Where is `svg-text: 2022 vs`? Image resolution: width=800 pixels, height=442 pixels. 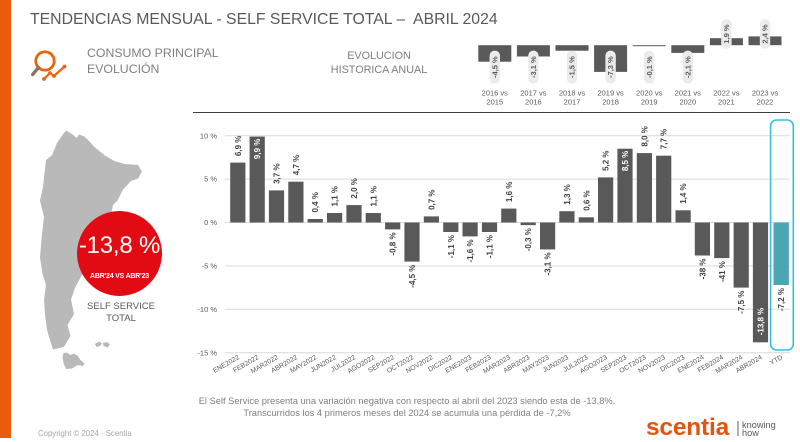
svg-text: 2022 vs is located at coordinates (726, 93).